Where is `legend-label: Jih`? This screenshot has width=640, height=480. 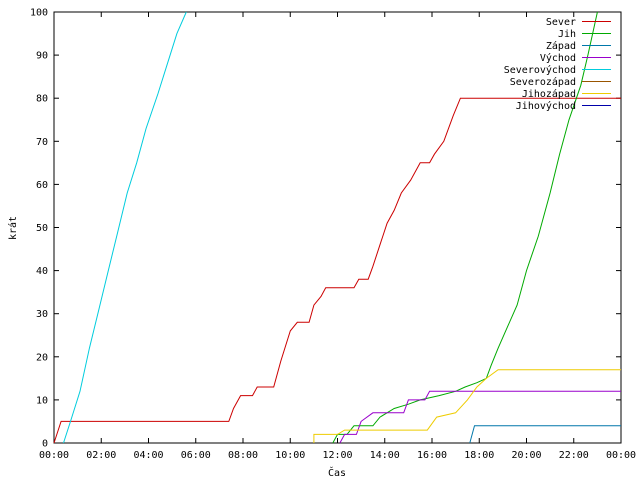 legend-label: Jih is located at coordinates (567, 34).